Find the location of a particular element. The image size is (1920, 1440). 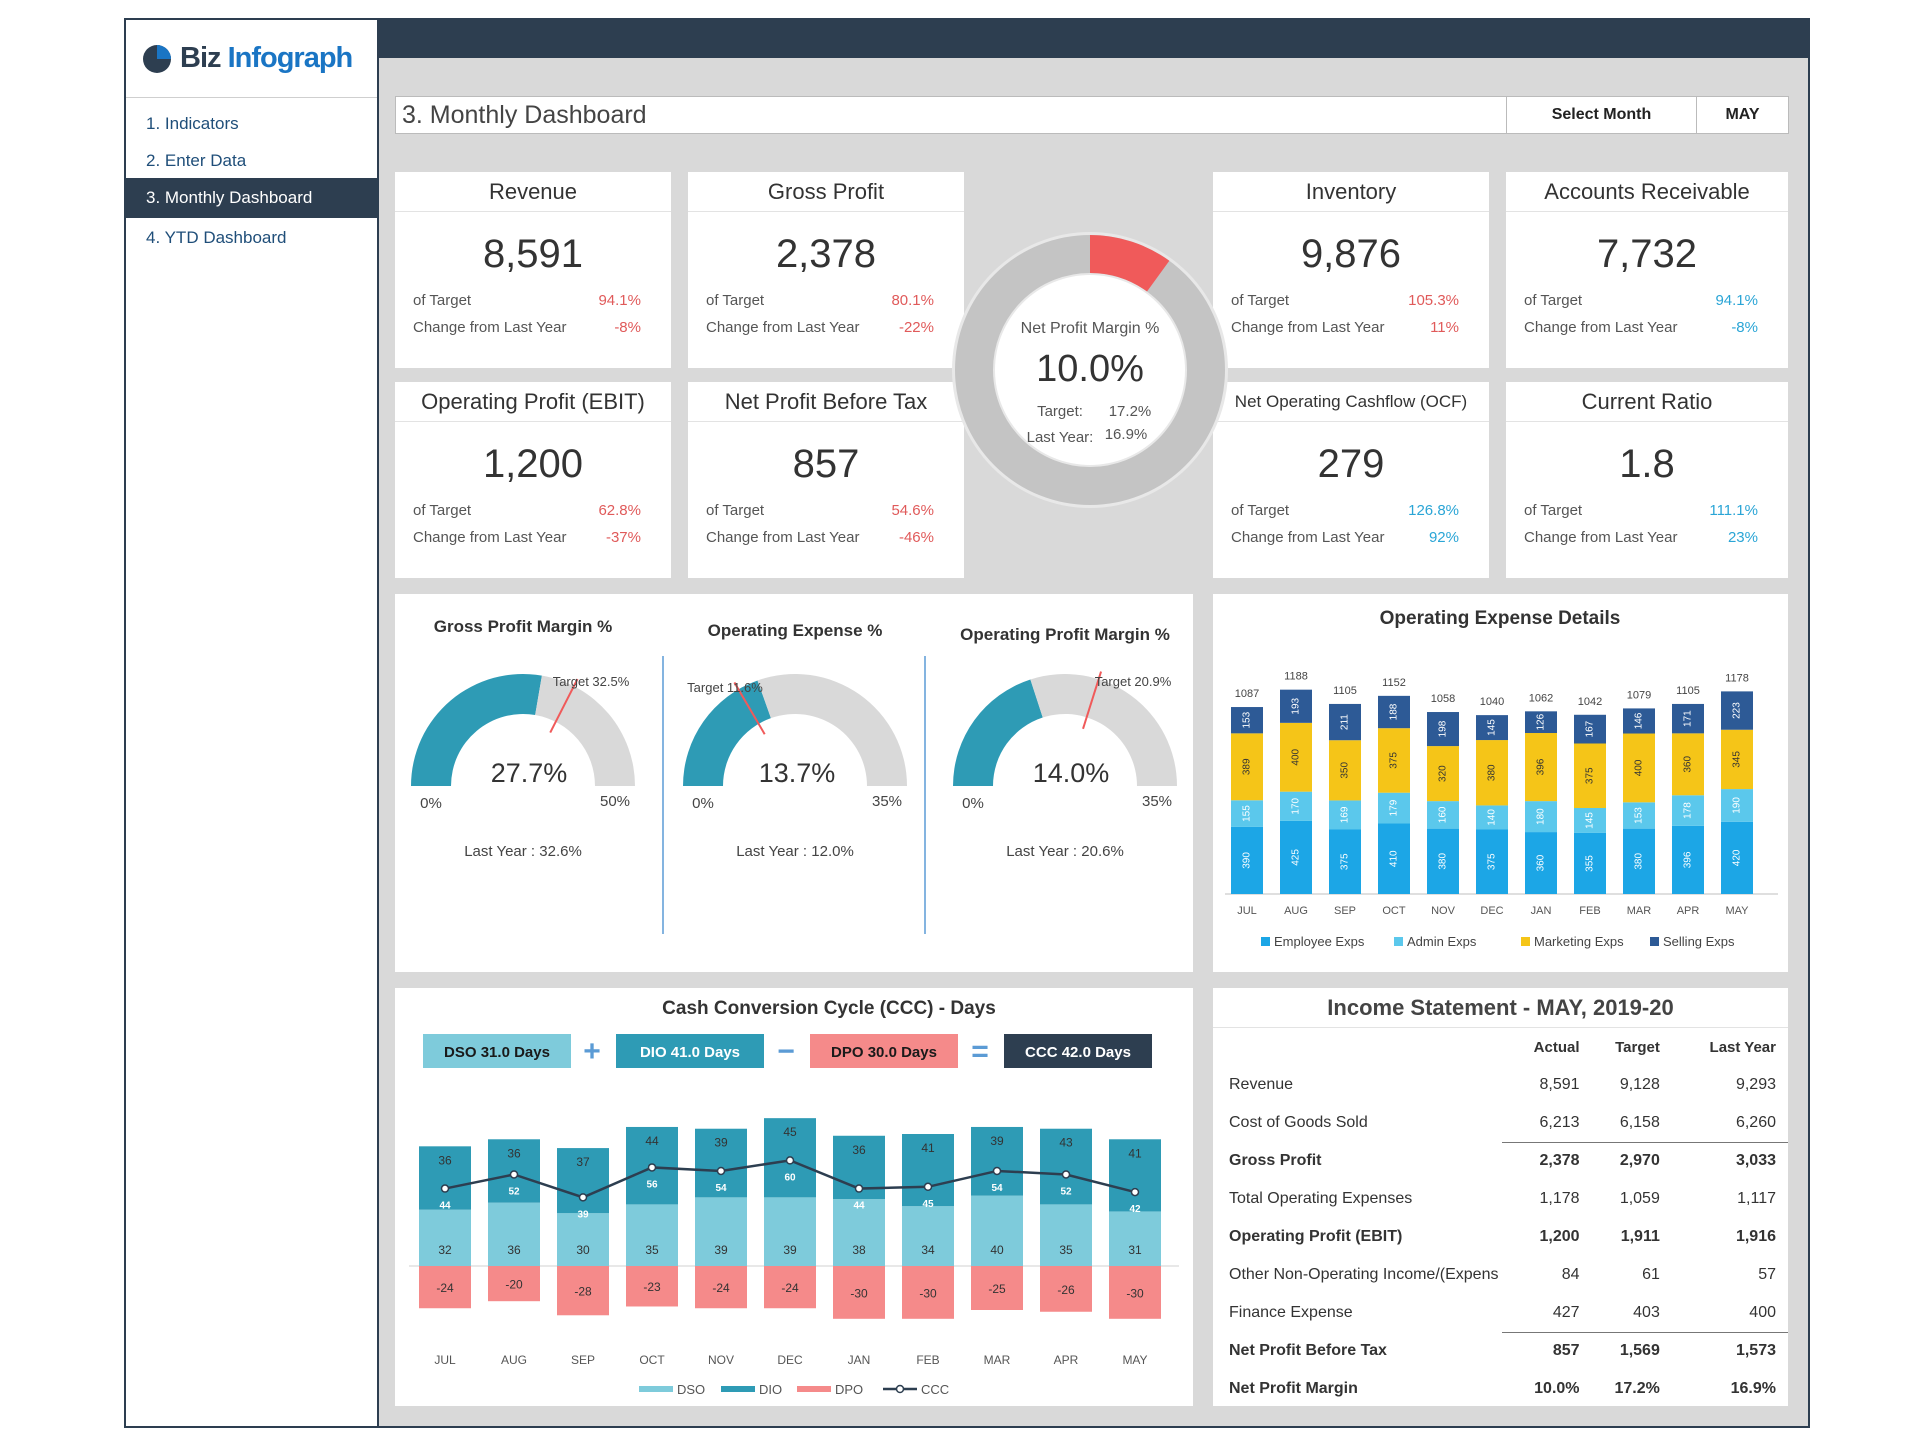

opex-segment-label: 126 is located at coordinates (1541, 721).